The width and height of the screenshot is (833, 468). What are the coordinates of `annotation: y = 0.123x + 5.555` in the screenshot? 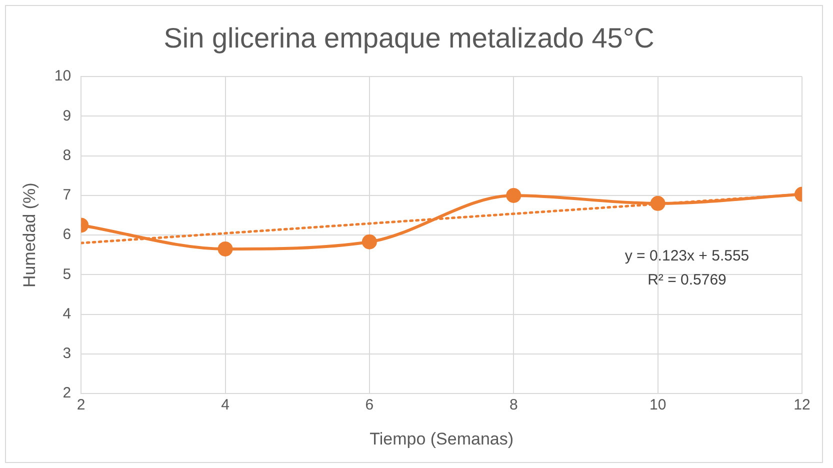 It's located at (687, 256).